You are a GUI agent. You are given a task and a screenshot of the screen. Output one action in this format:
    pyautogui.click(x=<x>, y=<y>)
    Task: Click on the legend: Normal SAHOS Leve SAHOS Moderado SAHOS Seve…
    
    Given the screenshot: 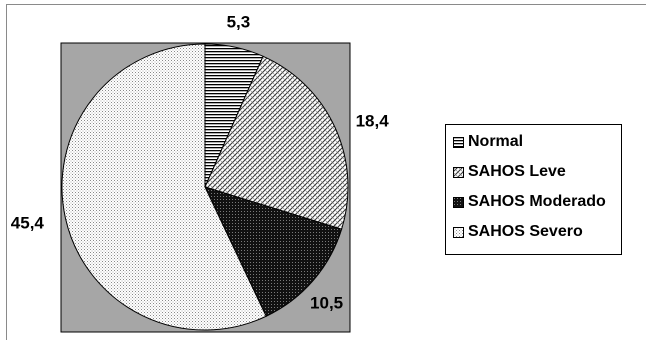 What is the action you would take?
    pyautogui.click(x=533, y=189)
    